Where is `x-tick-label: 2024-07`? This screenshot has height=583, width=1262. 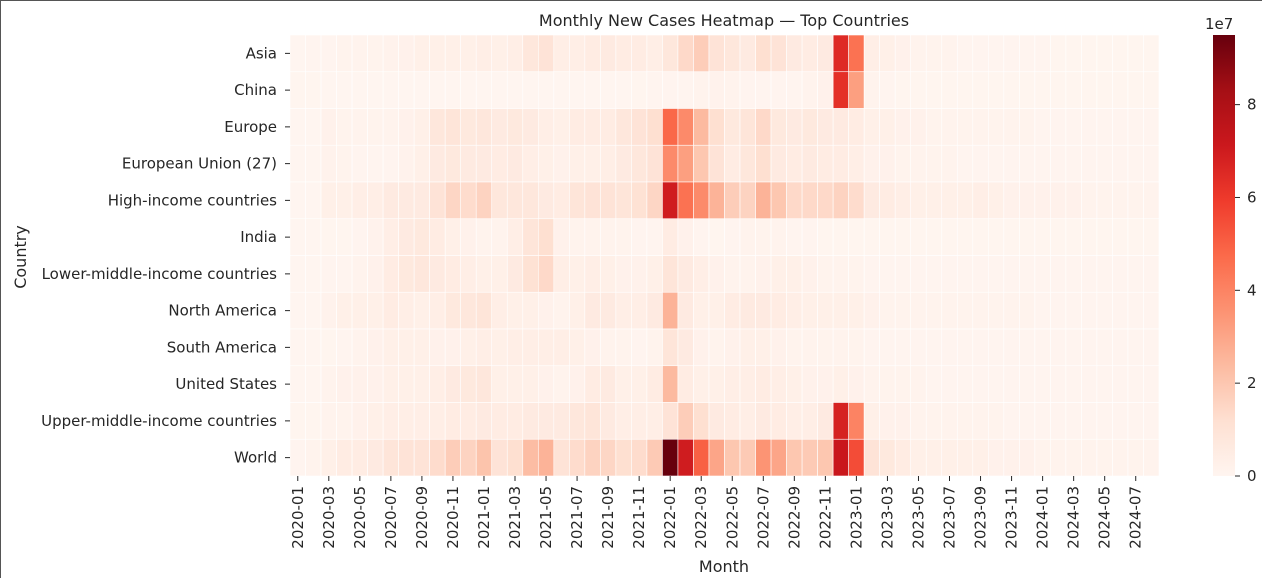
x-tick-label: 2024-07 is located at coordinates (1136, 517).